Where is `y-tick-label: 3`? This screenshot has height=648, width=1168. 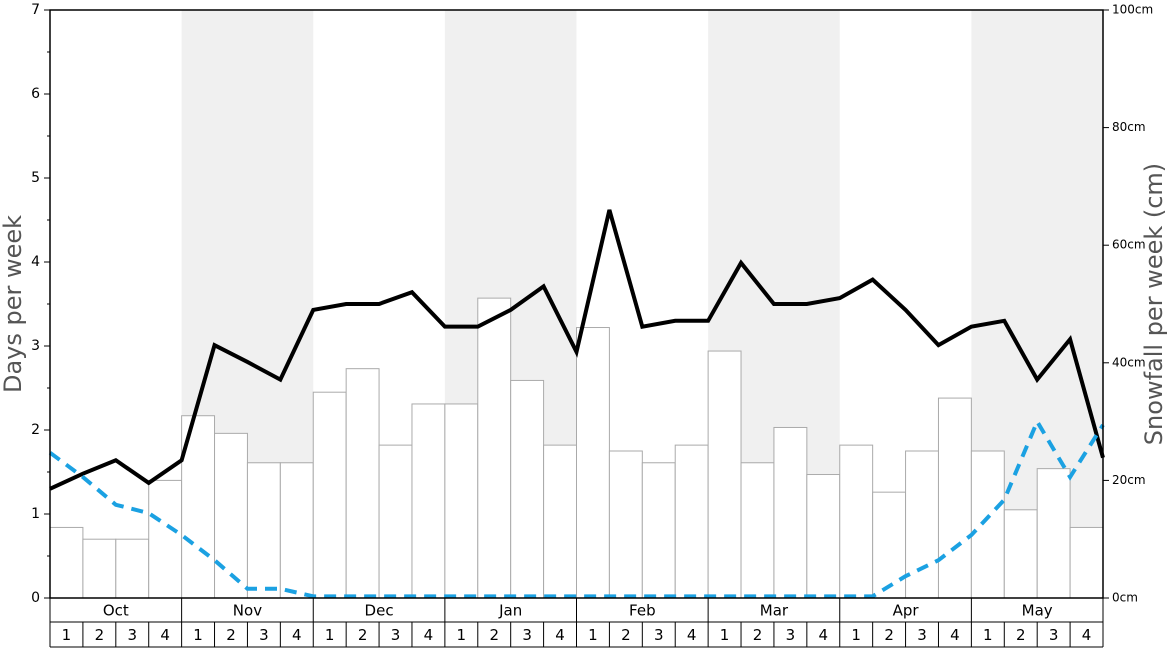
y-tick-label: 3 is located at coordinates (35, 346).